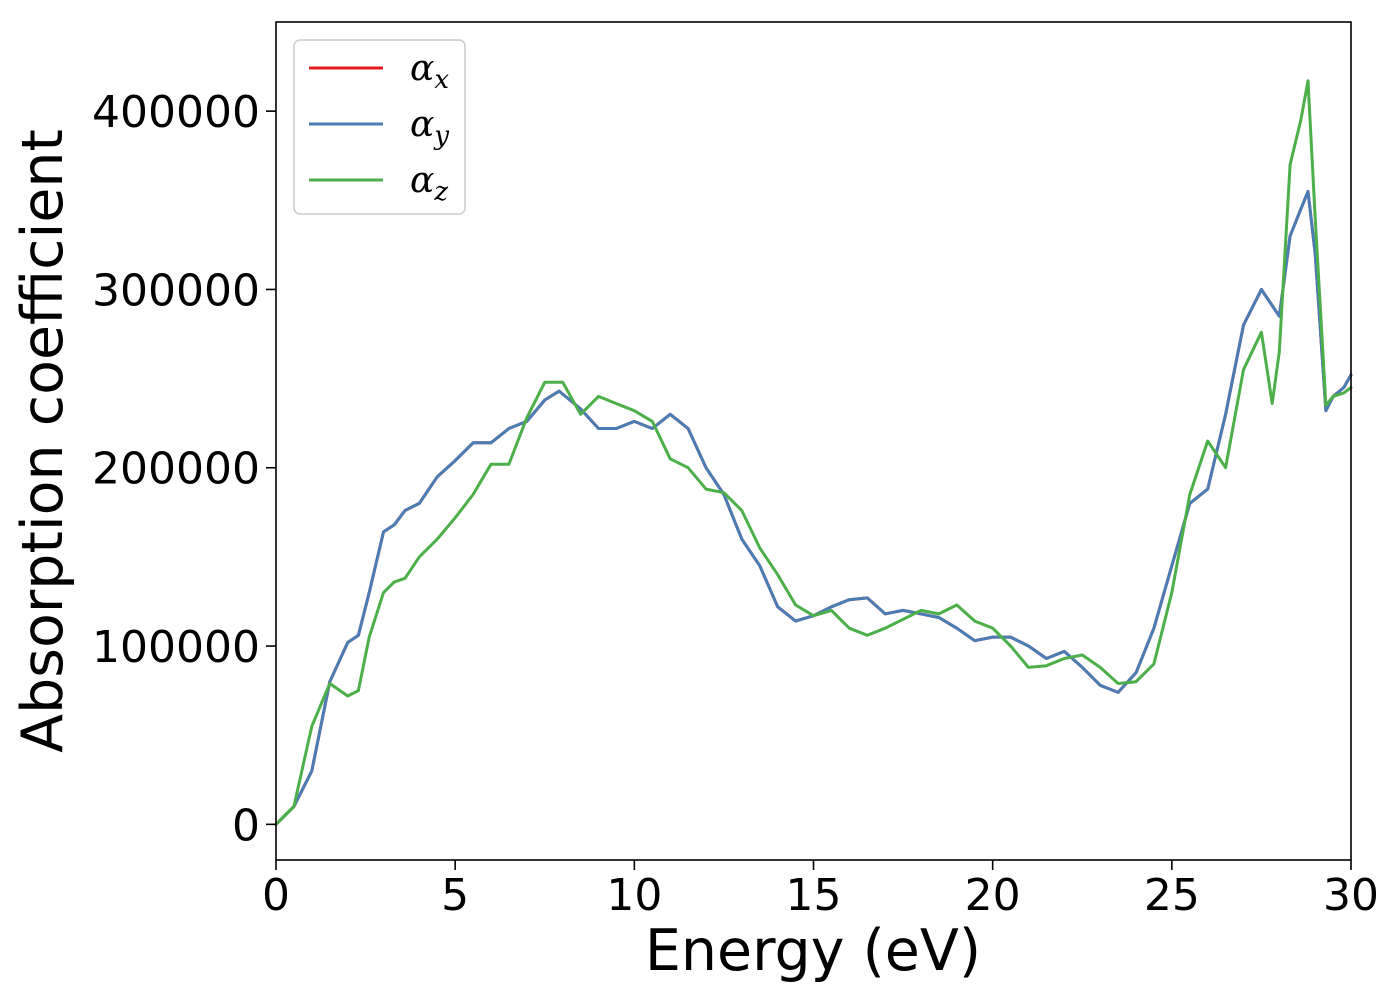  What do you see at coordinates (176, 469) in the screenshot?
I see `y-tick-label: 200000` at bounding box center [176, 469].